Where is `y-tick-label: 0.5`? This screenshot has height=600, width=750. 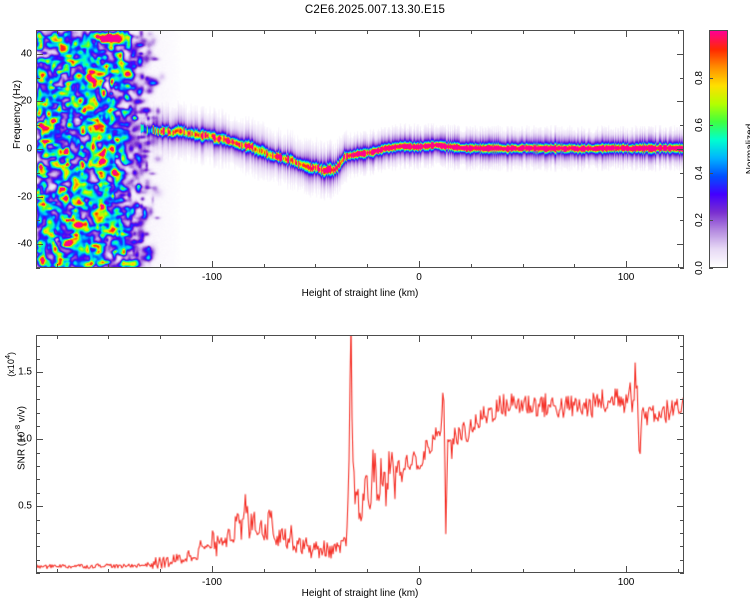 y-tick-label: 0.5 is located at coordinates (25, 506).